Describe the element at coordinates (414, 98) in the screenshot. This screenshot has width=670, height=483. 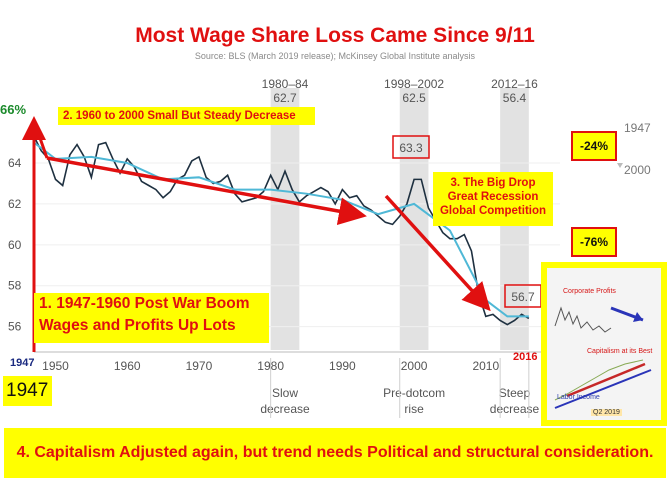
I see `period-value-1: 62.5` at that location.